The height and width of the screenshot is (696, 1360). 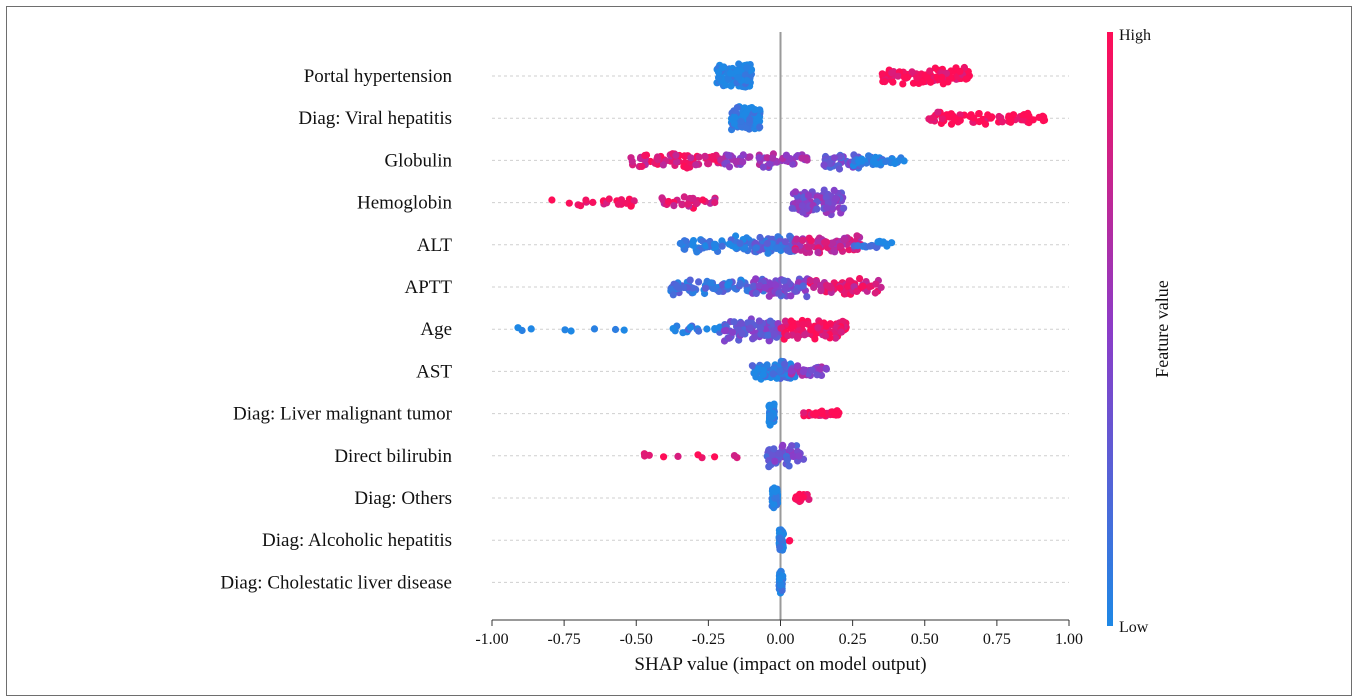 What do you see at coordinates (853, 639) in the screenshot?
I see `x-tick-label: 0.25` at bounding box center [853, 639].